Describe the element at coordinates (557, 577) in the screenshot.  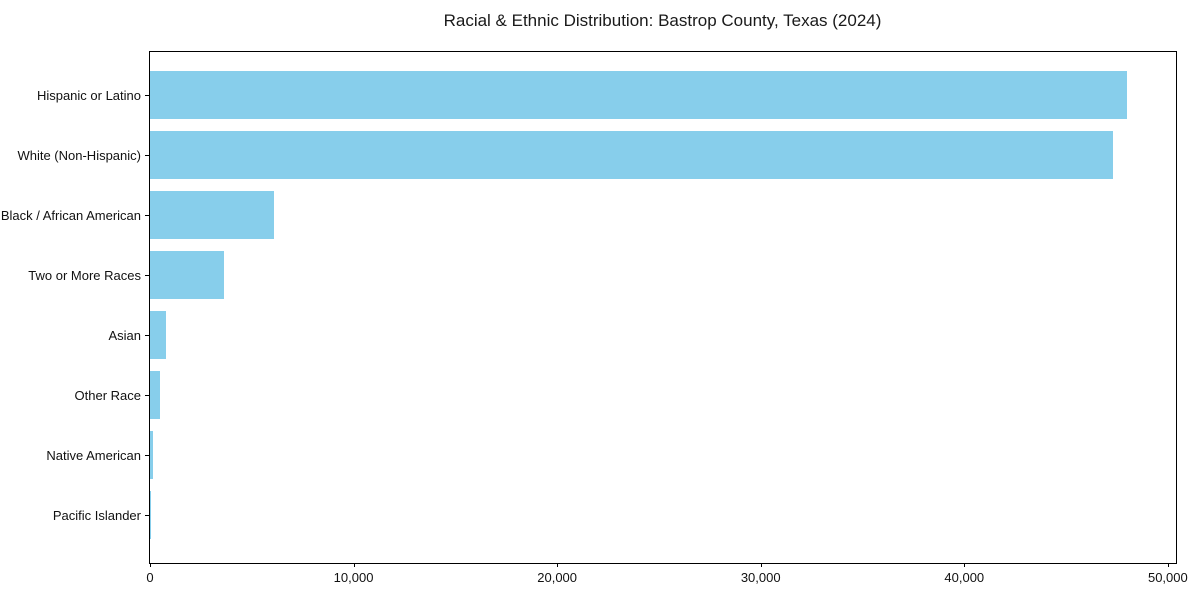
I see `x-tick-label: 20,000` at that location.